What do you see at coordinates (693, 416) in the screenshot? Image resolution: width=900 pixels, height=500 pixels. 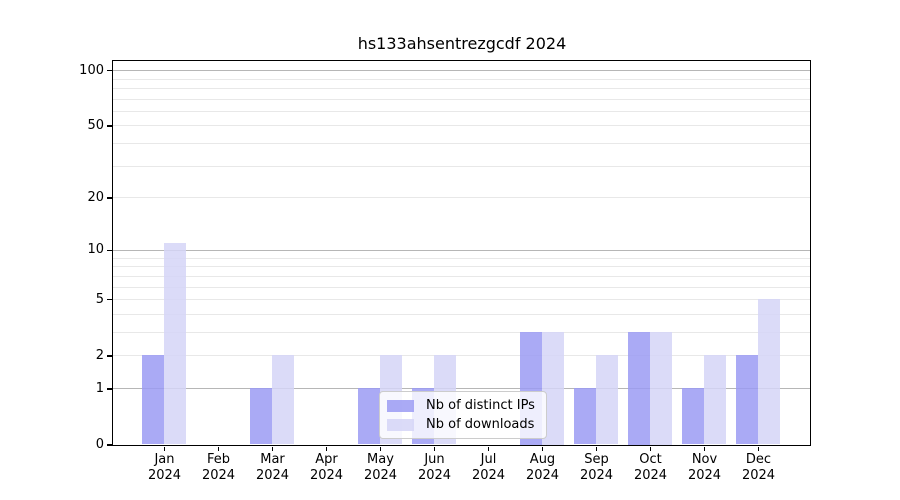 I see `bar-ips-nov` at bounding box center [693, 416].